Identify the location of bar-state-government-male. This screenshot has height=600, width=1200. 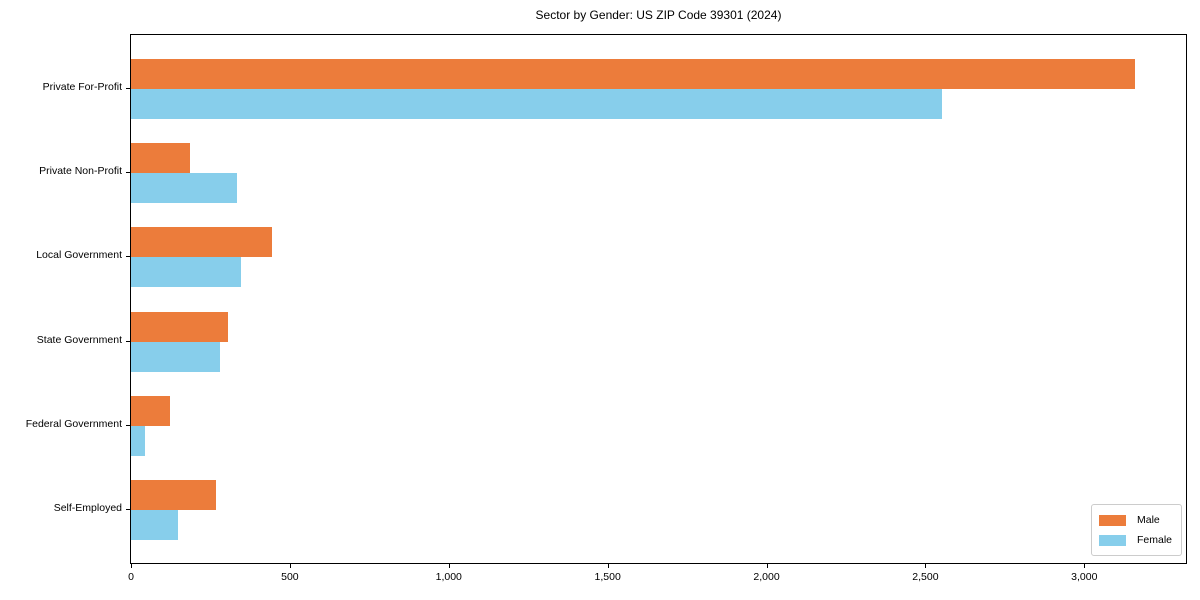
(179, 326).